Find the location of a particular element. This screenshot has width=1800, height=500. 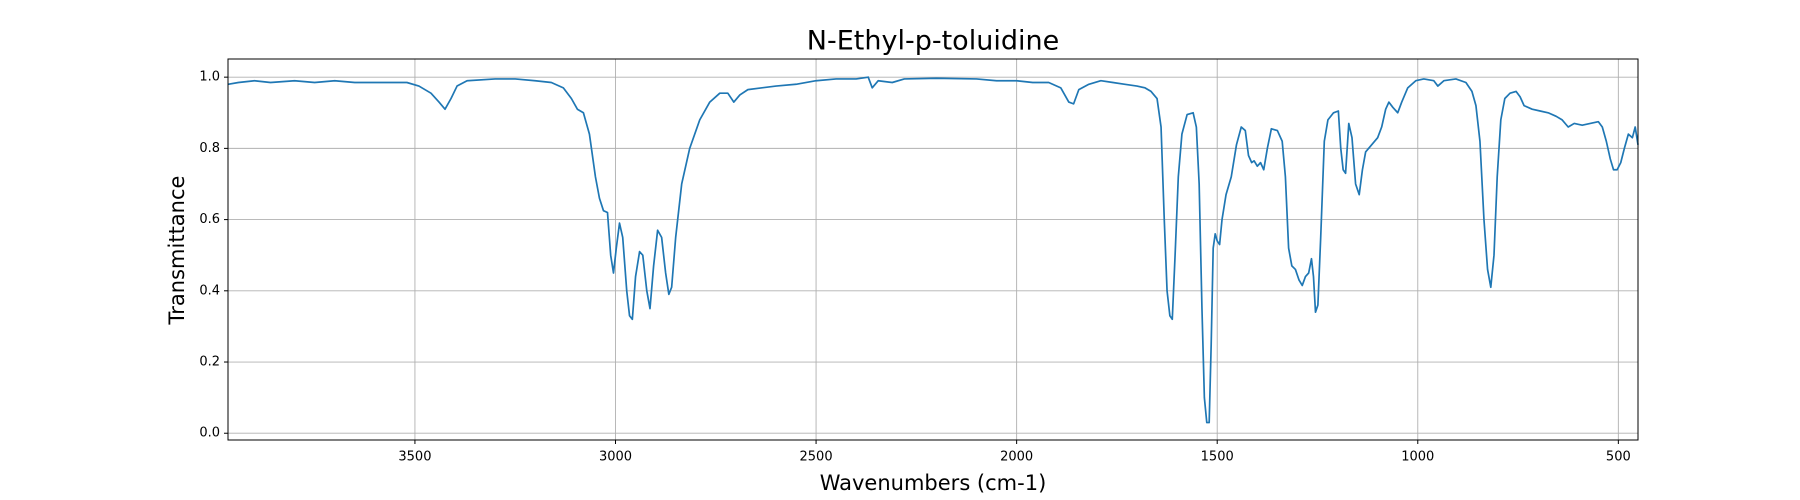

x-tick-label: 1000 is located at coordinates (1417, 457).